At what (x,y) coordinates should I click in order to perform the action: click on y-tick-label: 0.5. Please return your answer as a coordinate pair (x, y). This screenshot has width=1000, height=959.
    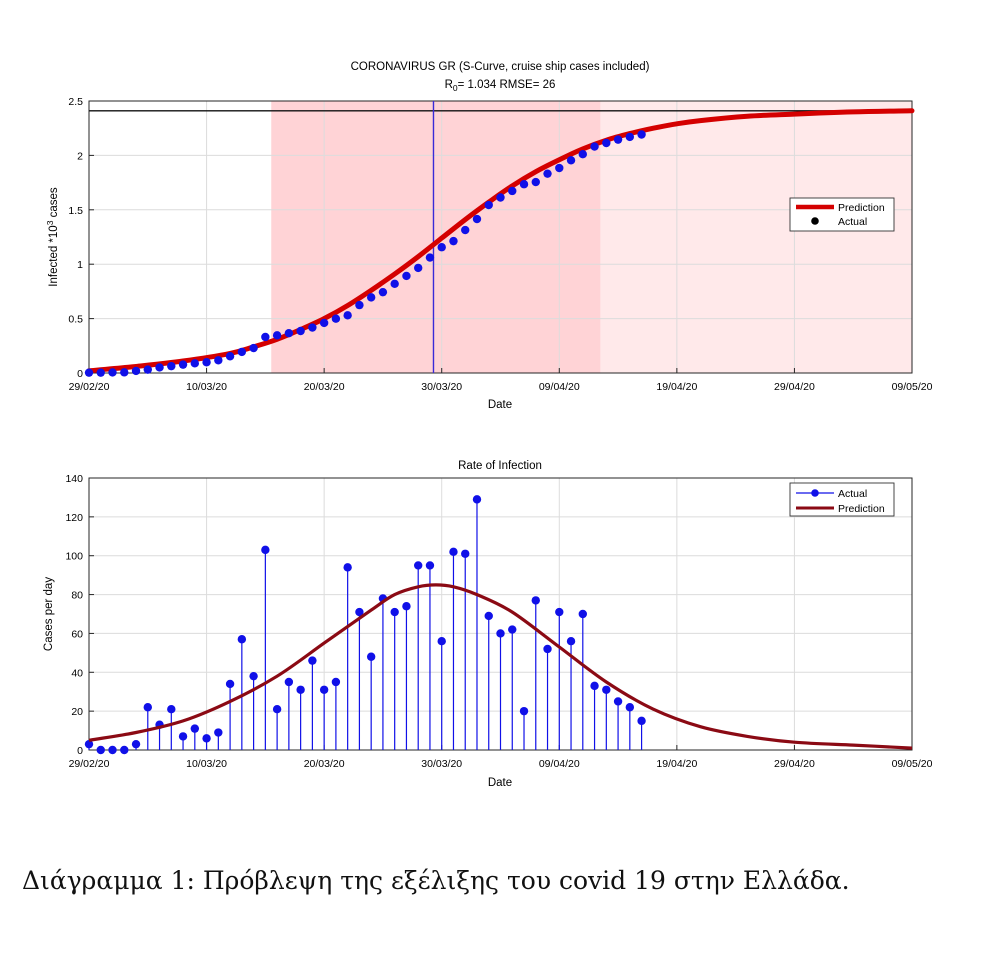
    Looking at the image, I should click on (75, 320).